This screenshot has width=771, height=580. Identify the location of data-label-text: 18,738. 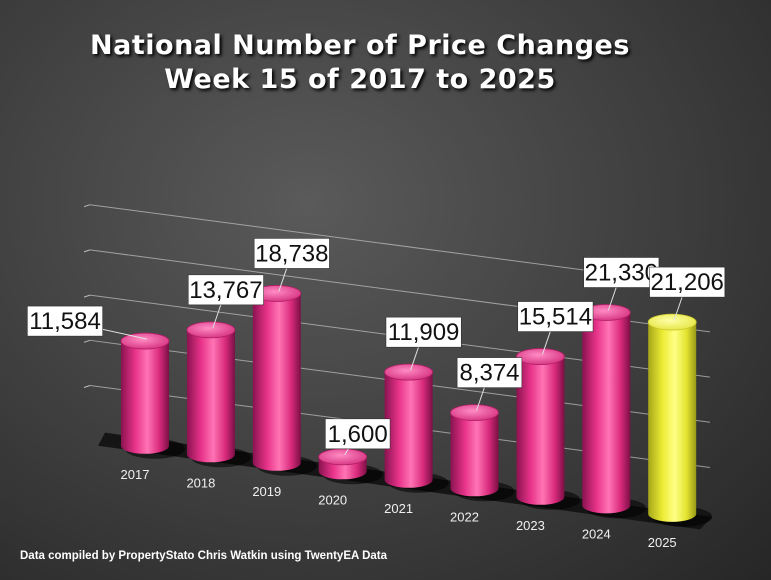
(291, 253).